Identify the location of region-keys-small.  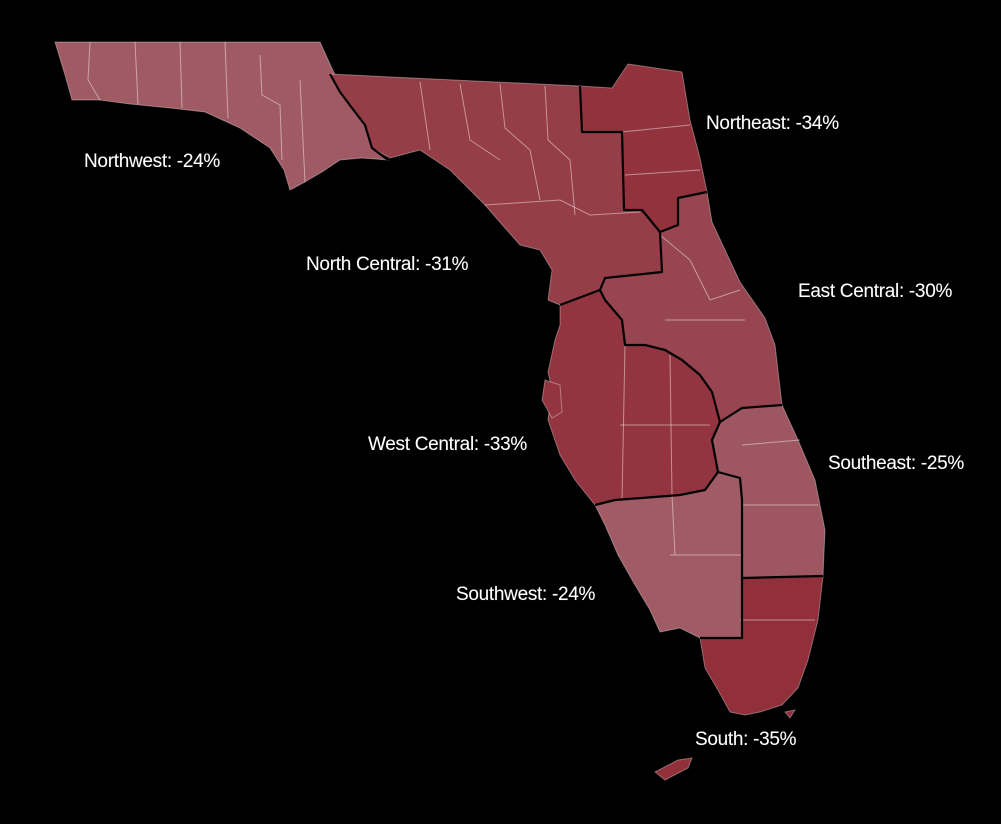
(790, 714).